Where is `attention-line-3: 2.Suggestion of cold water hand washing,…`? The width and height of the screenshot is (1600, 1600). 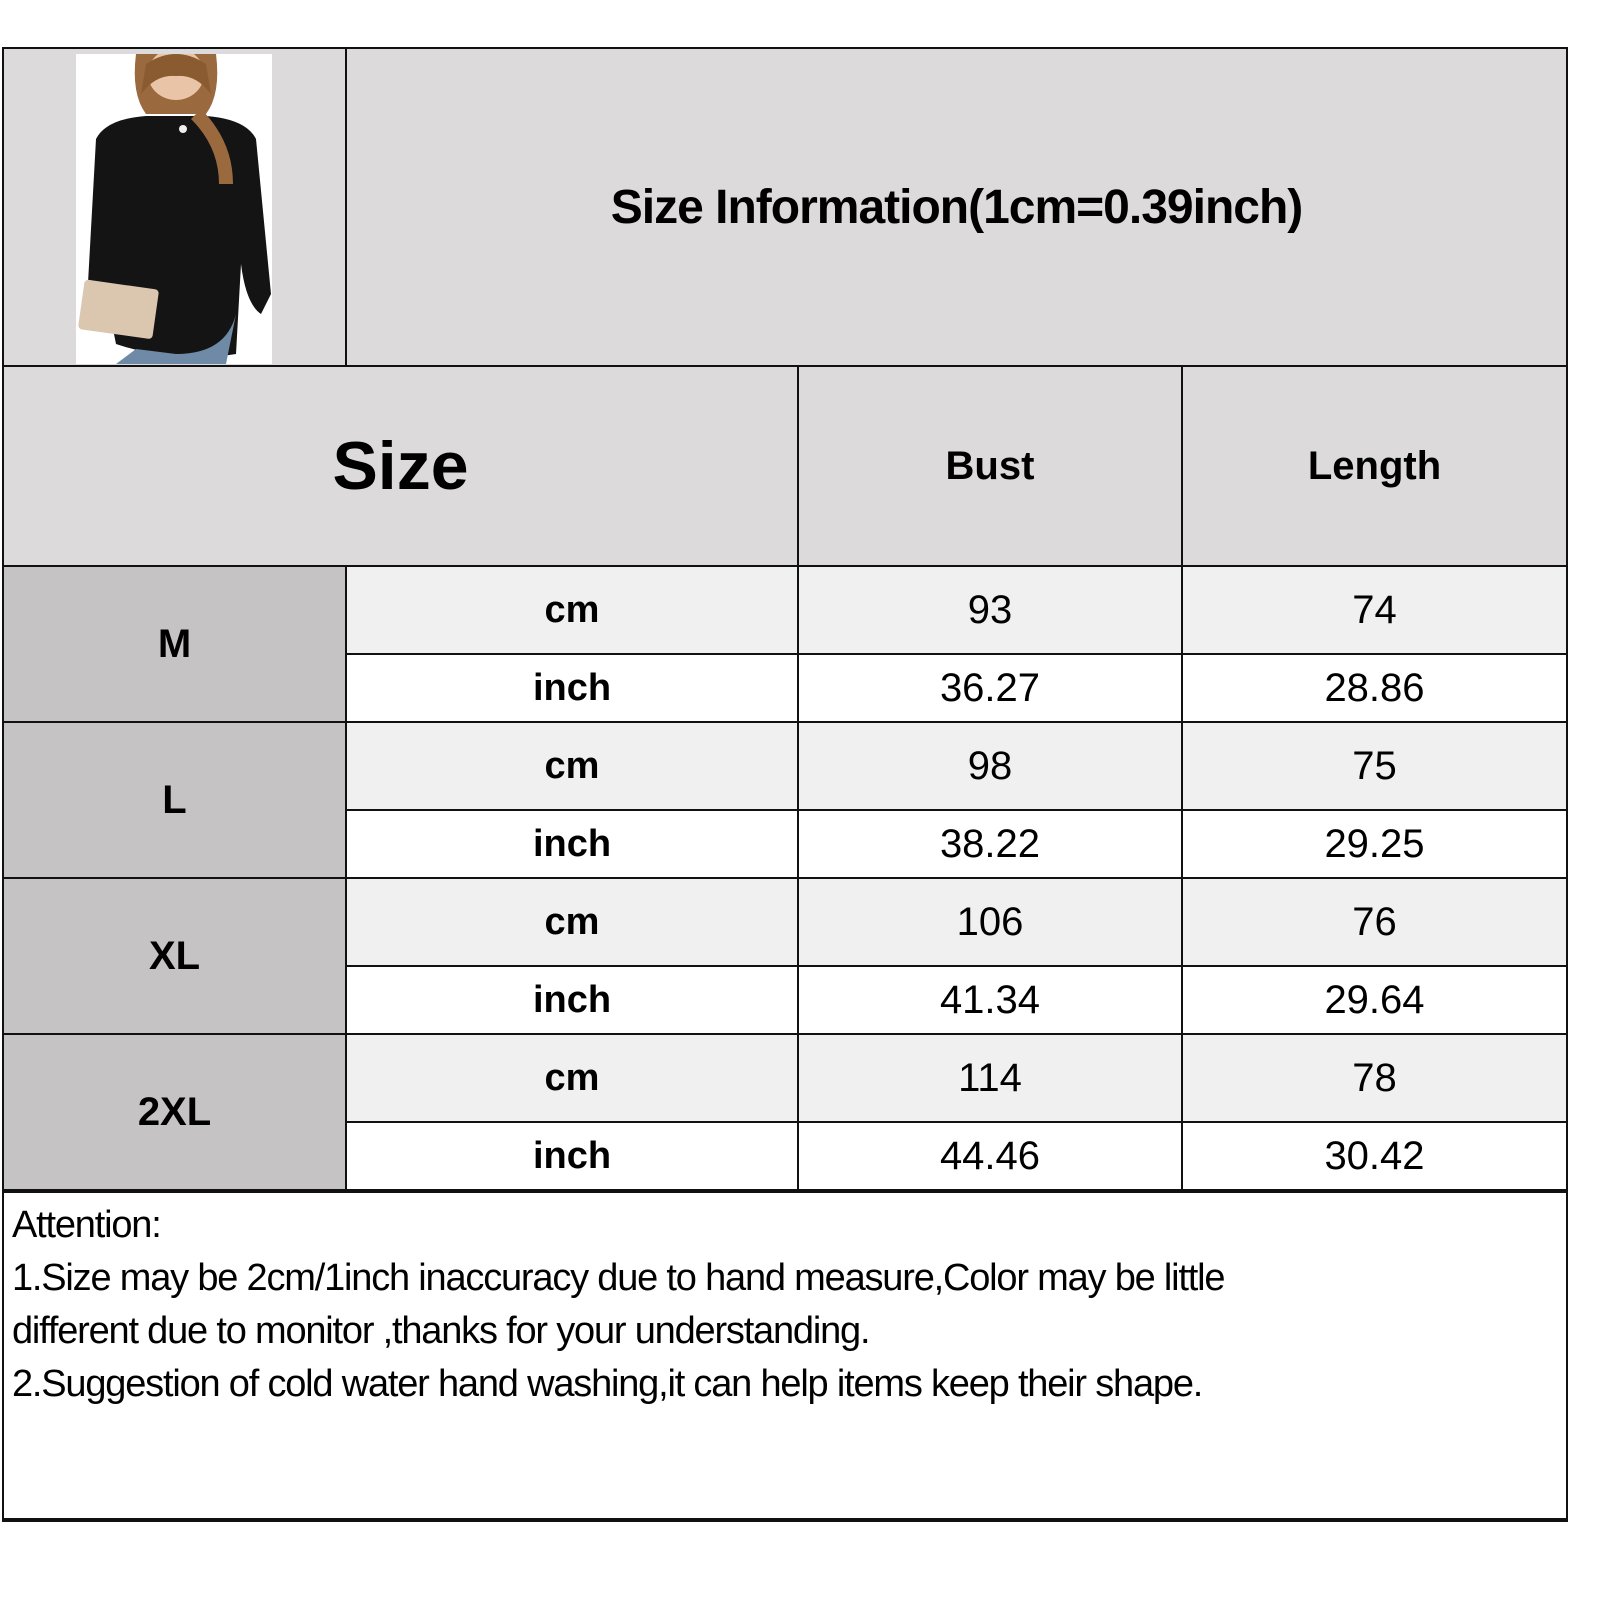
attention-line-3: 2.Suggestion of cold water hand washing,… is located at coordinates (607, 1384).